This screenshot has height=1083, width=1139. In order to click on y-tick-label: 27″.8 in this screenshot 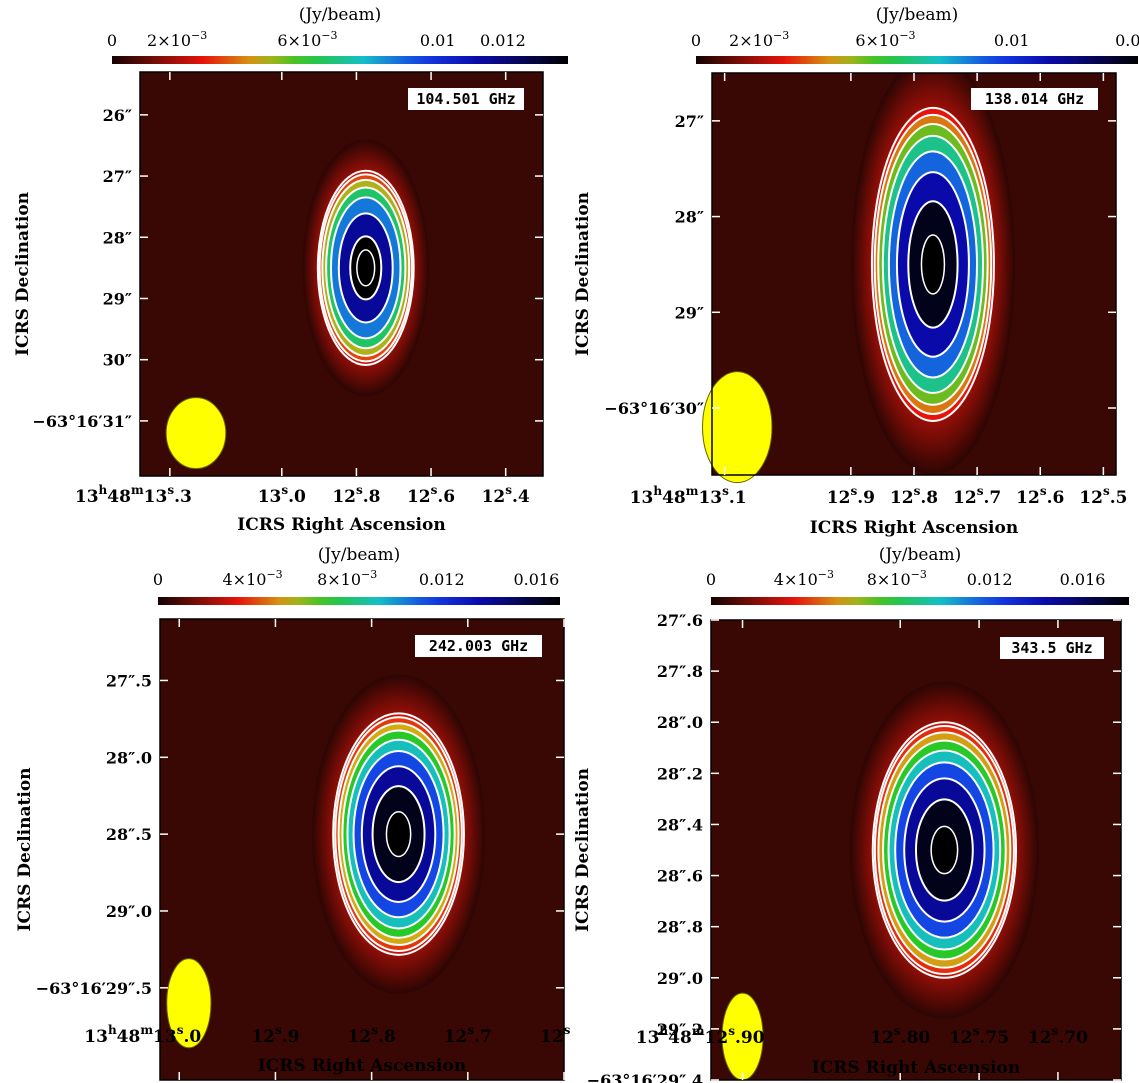, I will do `click(680, 671)`.